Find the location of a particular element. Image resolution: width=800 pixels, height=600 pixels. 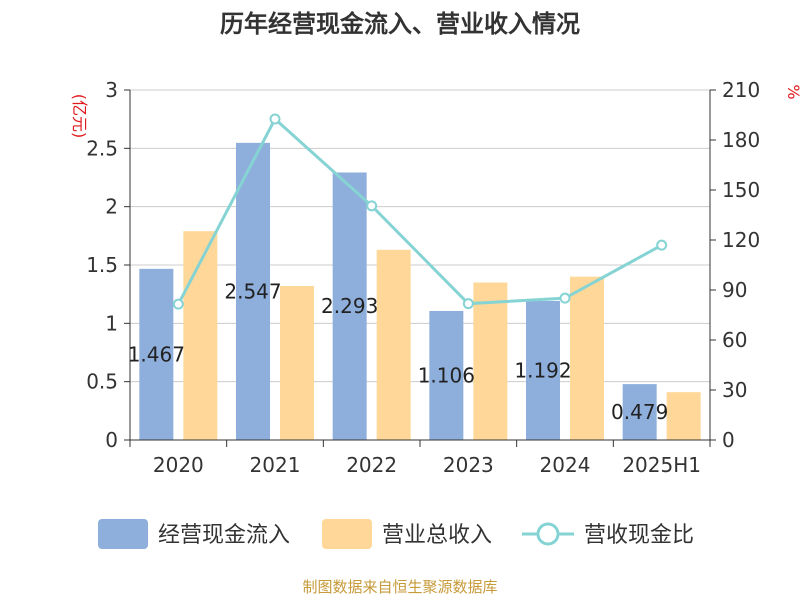

x-tick-label: 2022 is located at coordinates (371, 465).